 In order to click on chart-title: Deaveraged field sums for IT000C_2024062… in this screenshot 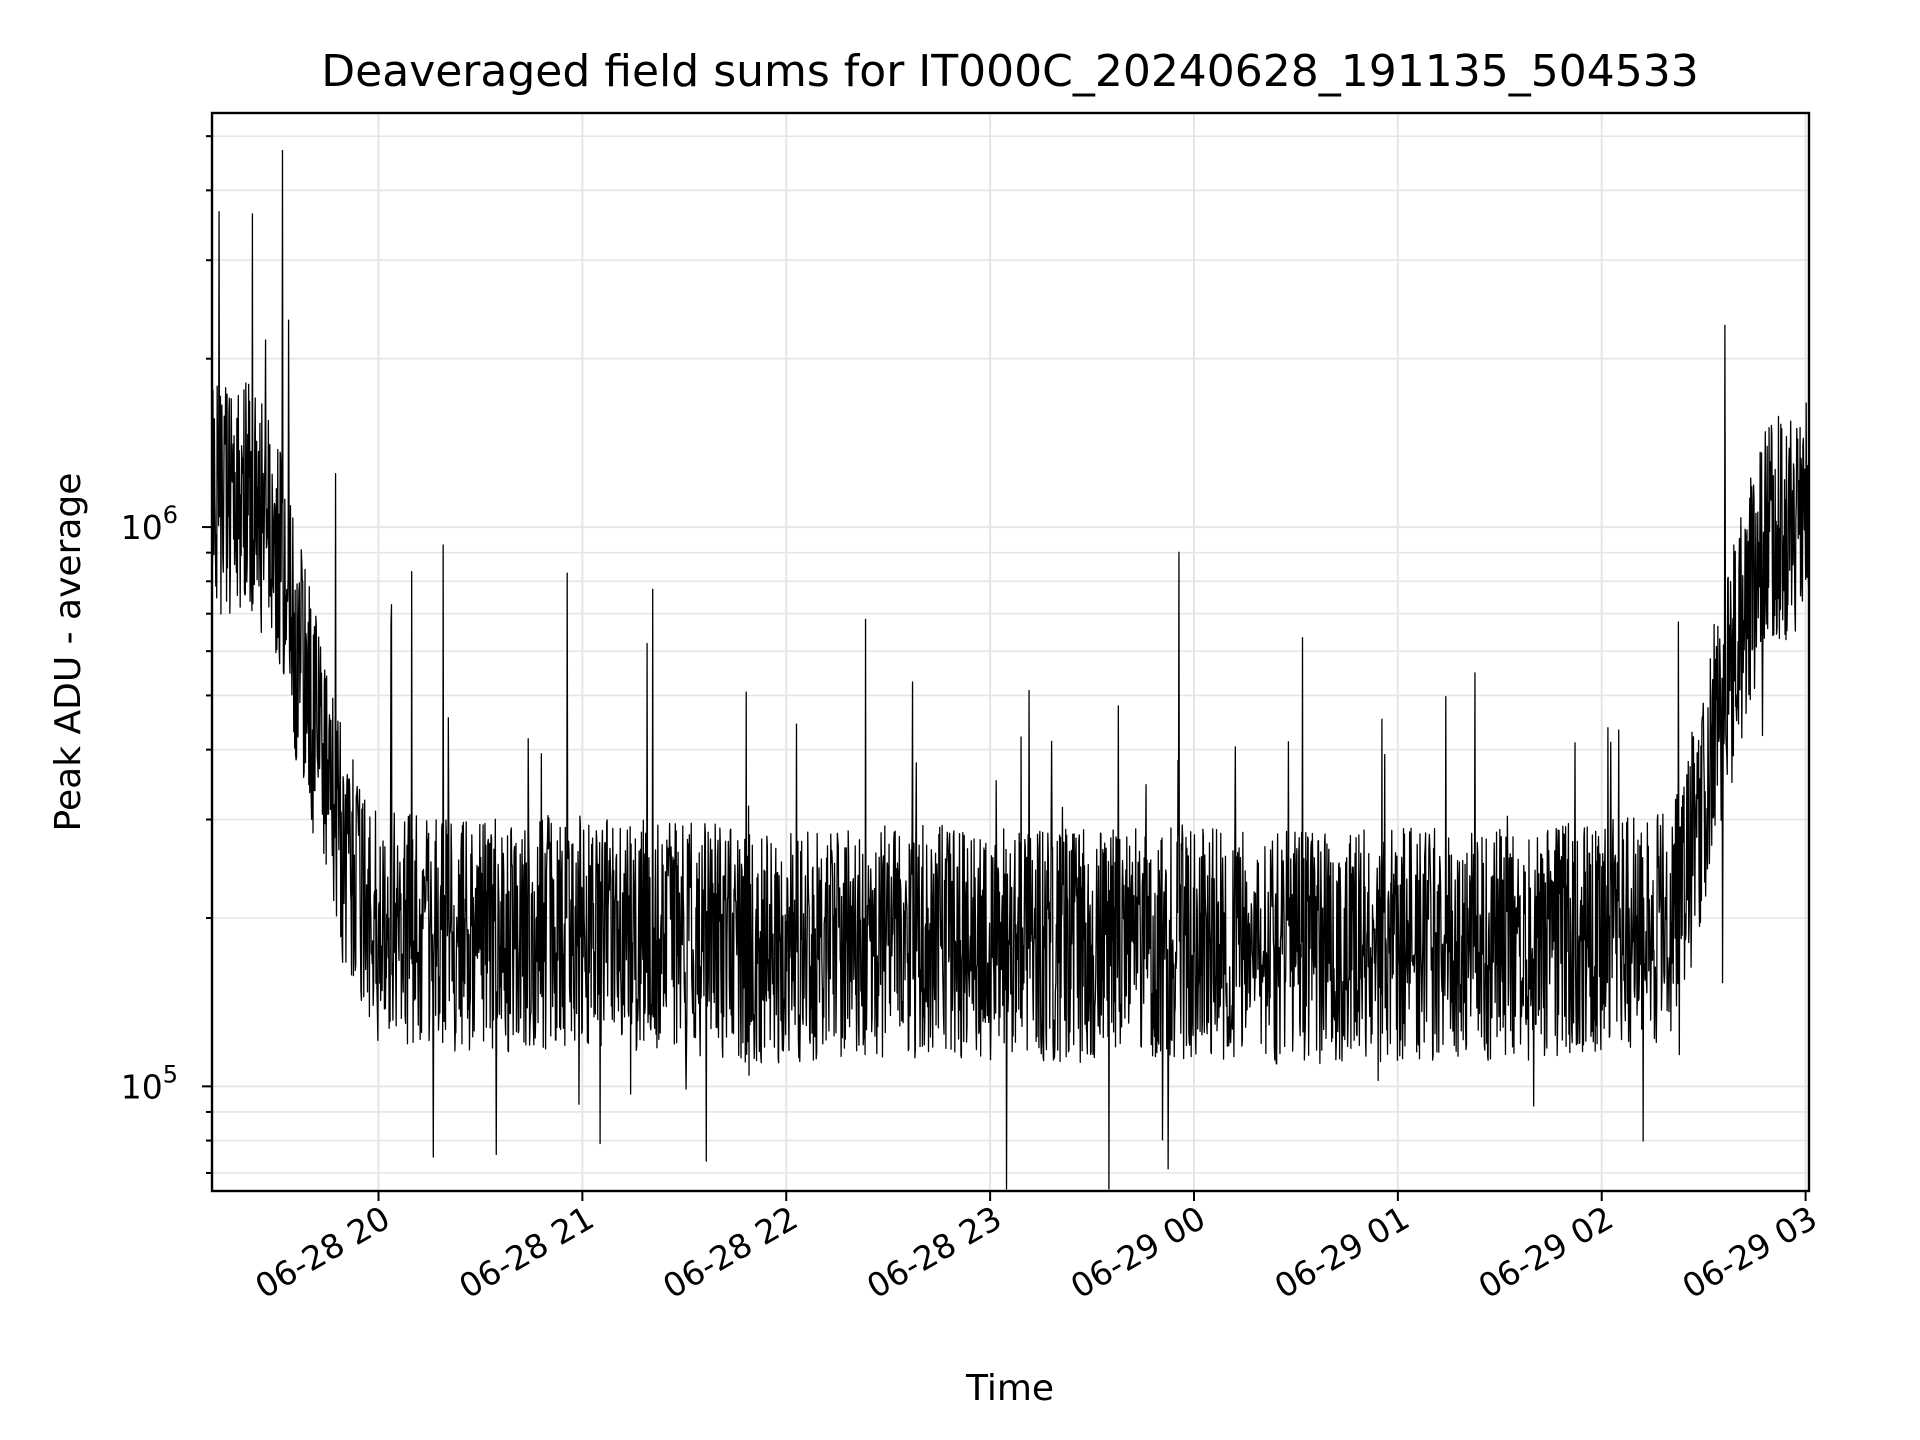, I will do `click(1009, 71)`.